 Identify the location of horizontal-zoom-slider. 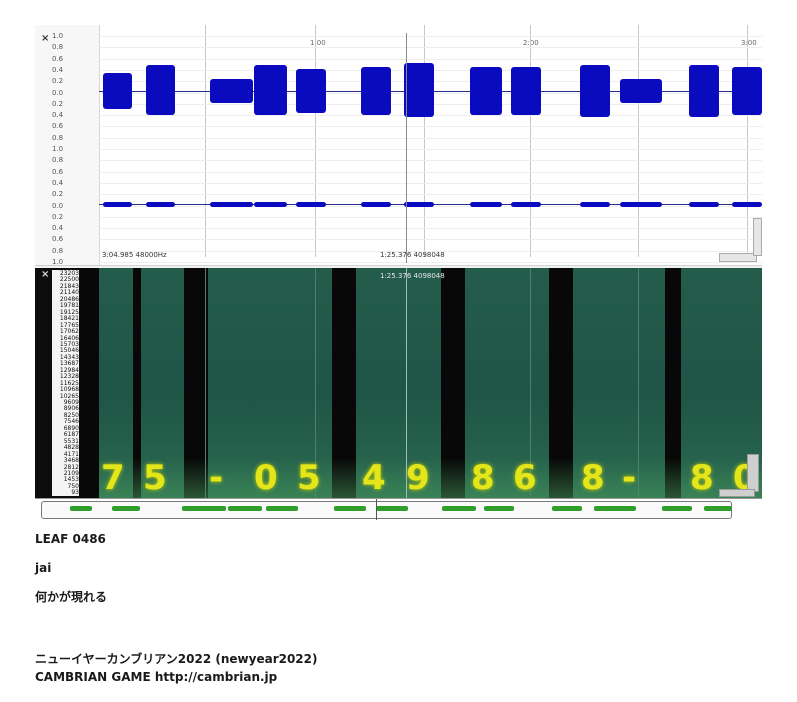
(738, 257).